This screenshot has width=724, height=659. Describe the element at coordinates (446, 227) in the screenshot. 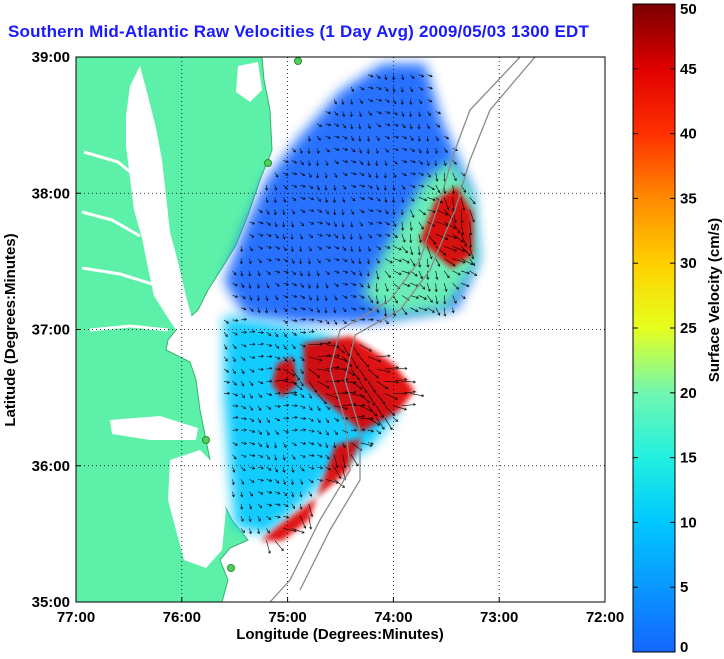

I see `velocity-region-north-jet-core` at that location.